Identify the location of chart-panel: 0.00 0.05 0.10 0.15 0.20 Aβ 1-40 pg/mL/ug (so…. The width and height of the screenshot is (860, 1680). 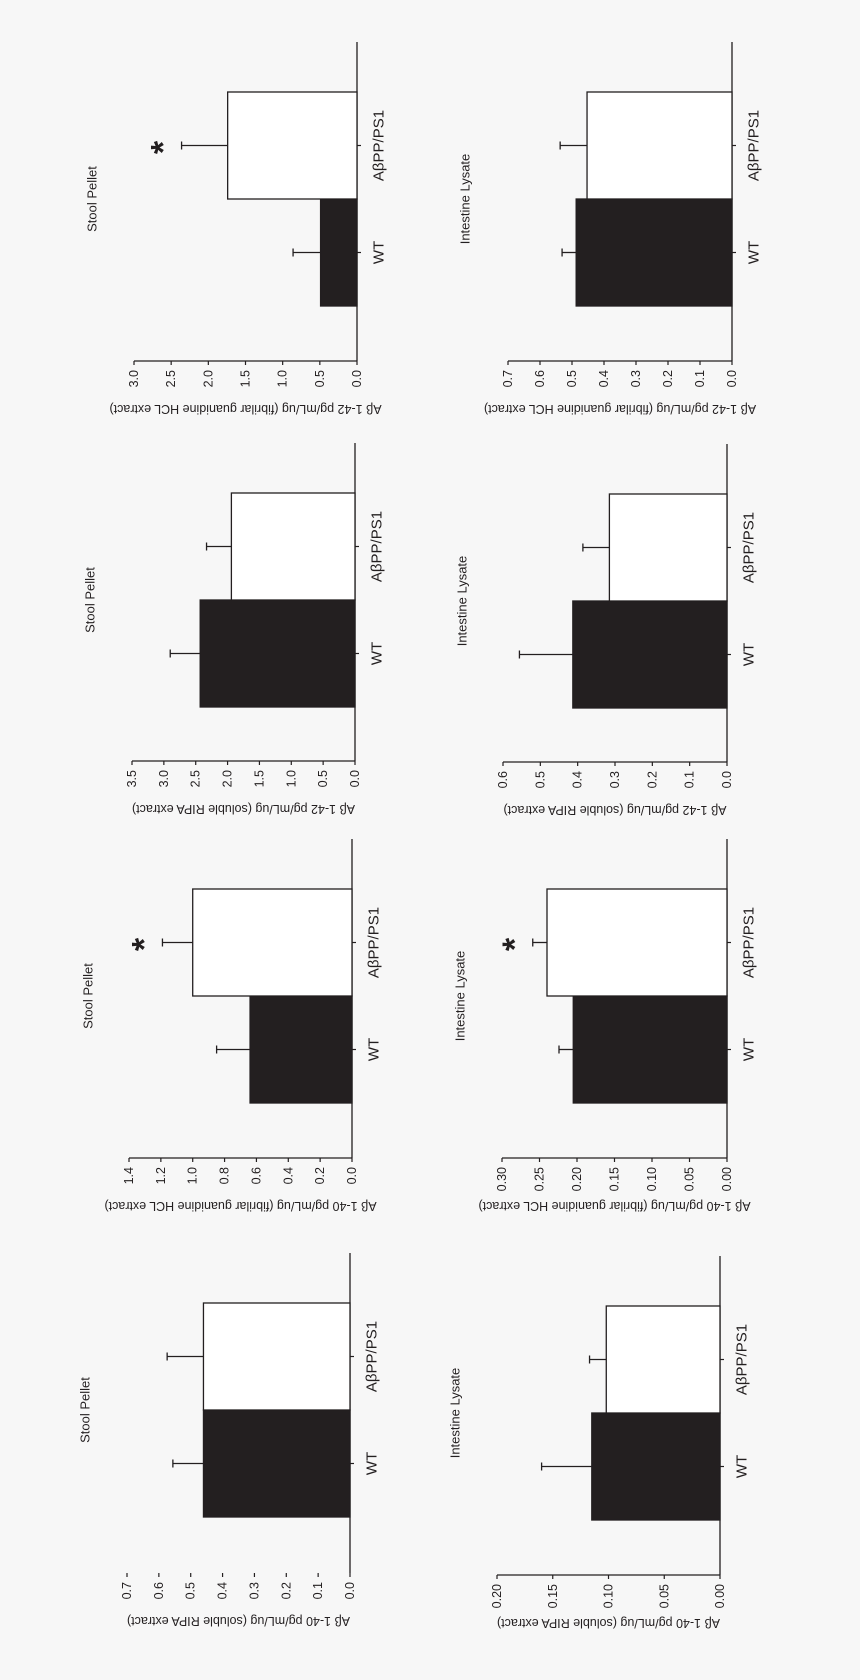
(599, 1443).